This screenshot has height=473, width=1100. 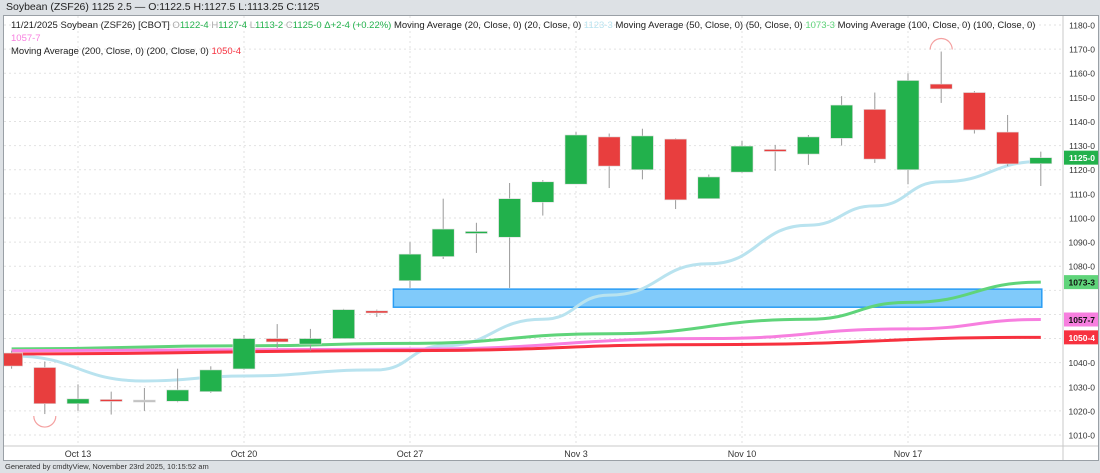 What do you see at coordinates (1082, 146) in the screenshot?
I see `y-tick-label: 1130-0` at bounding box center [1082, 146].